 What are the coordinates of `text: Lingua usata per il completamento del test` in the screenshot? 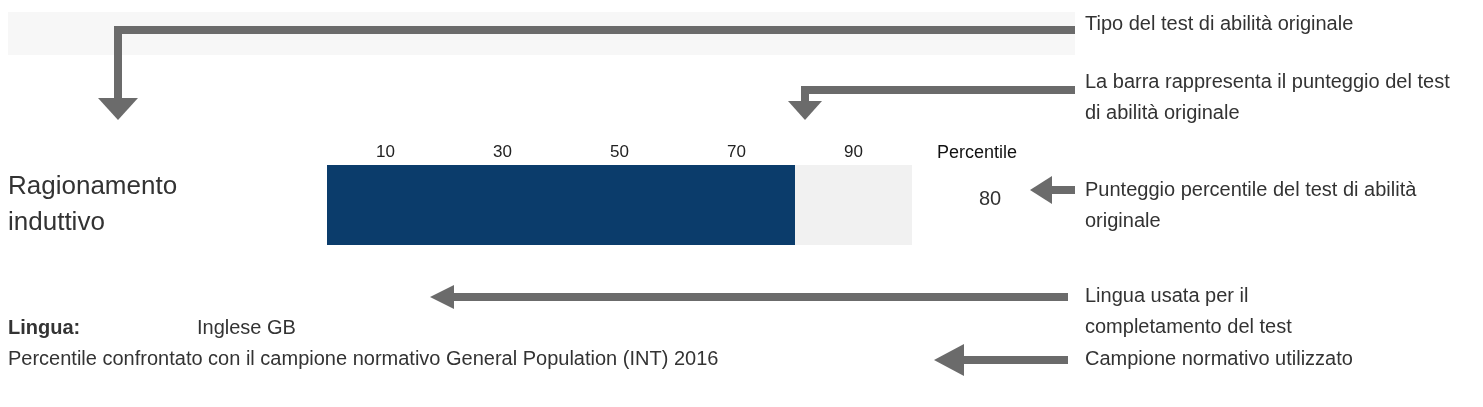 It's located at (1189, 311).